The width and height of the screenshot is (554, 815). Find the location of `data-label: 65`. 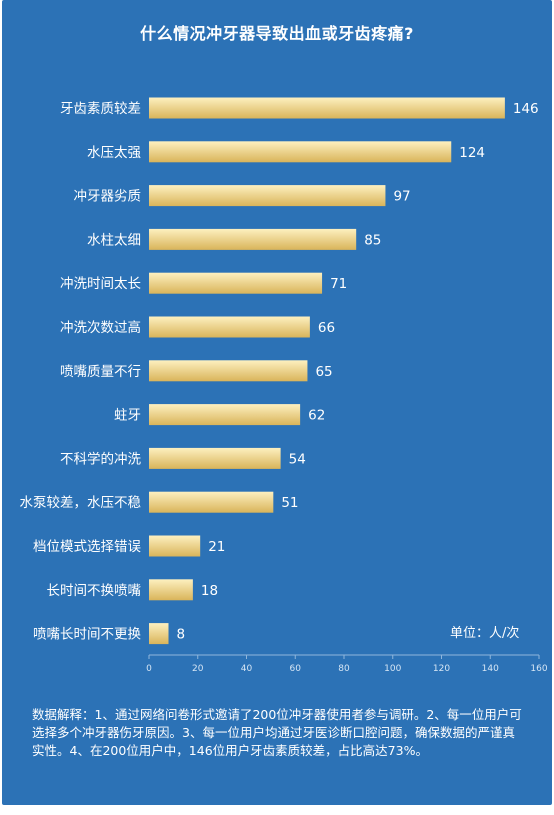

data-label: 65 is located at coordinates (323, 372).